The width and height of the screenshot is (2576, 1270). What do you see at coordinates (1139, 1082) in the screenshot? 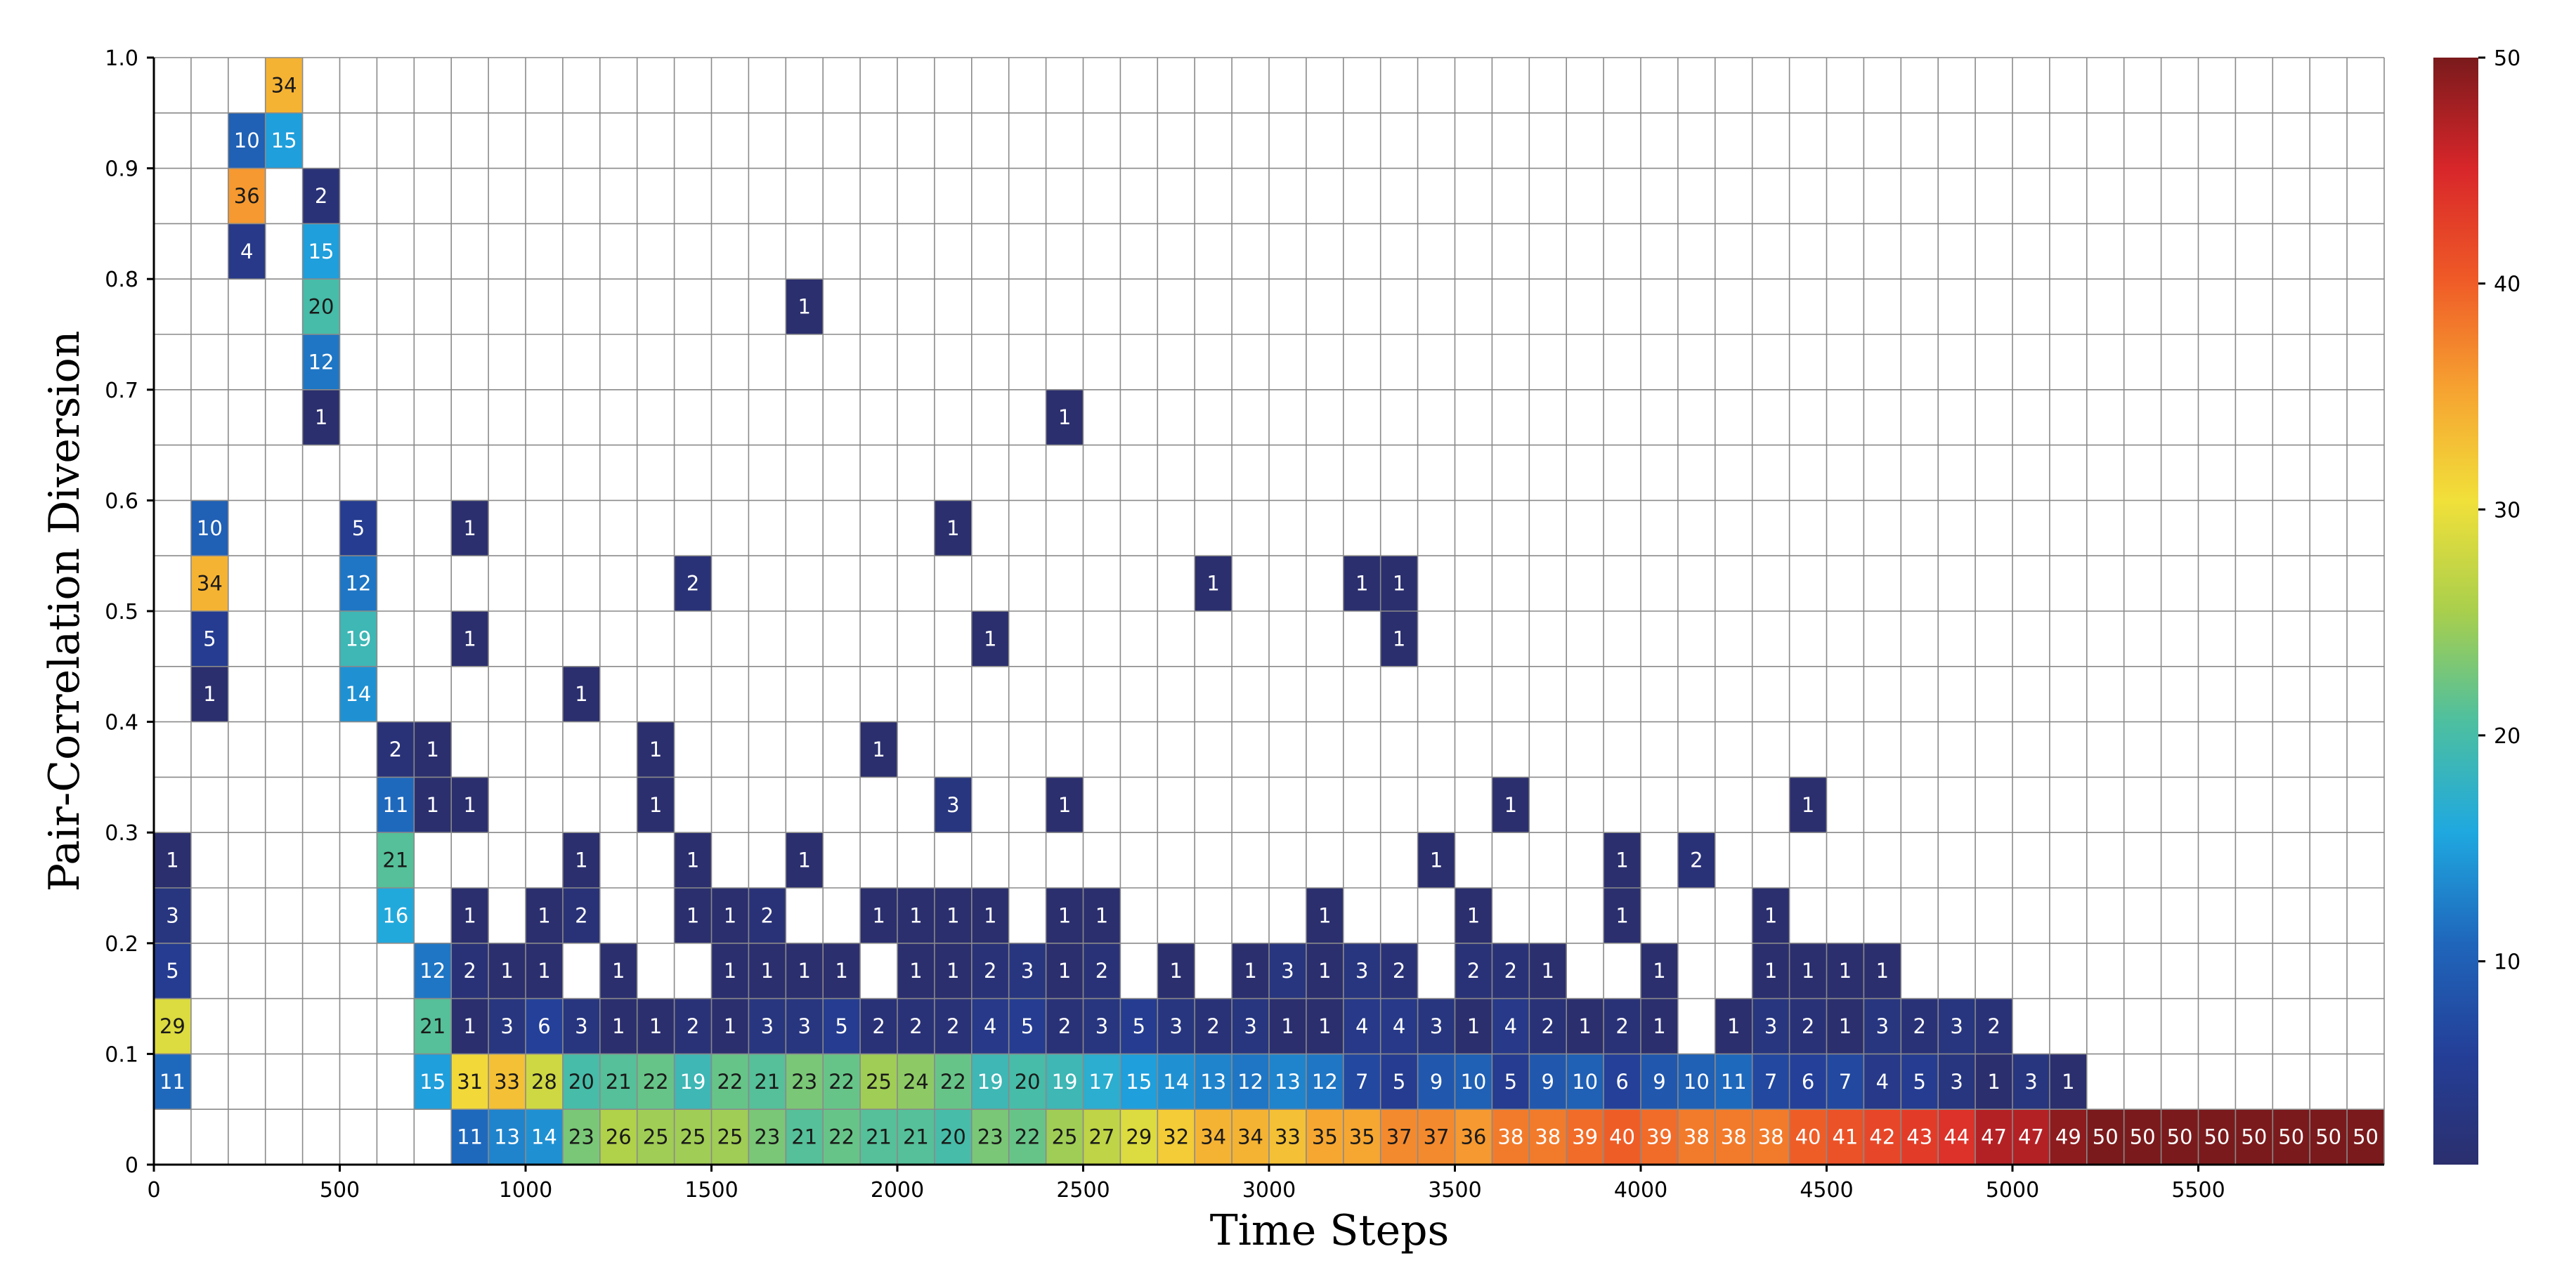
I see `cell-value-label: 15` at bounding box center [1139, 1082].